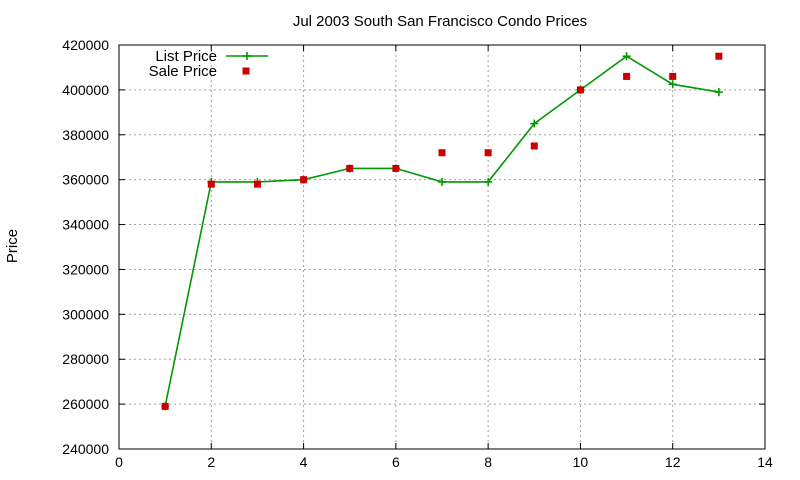 The image size is (800, 480). What do you see at coordinates (85, 180) in the screenshot?
I see `y-tick-label: 360000` at bounding box center [85, 180].